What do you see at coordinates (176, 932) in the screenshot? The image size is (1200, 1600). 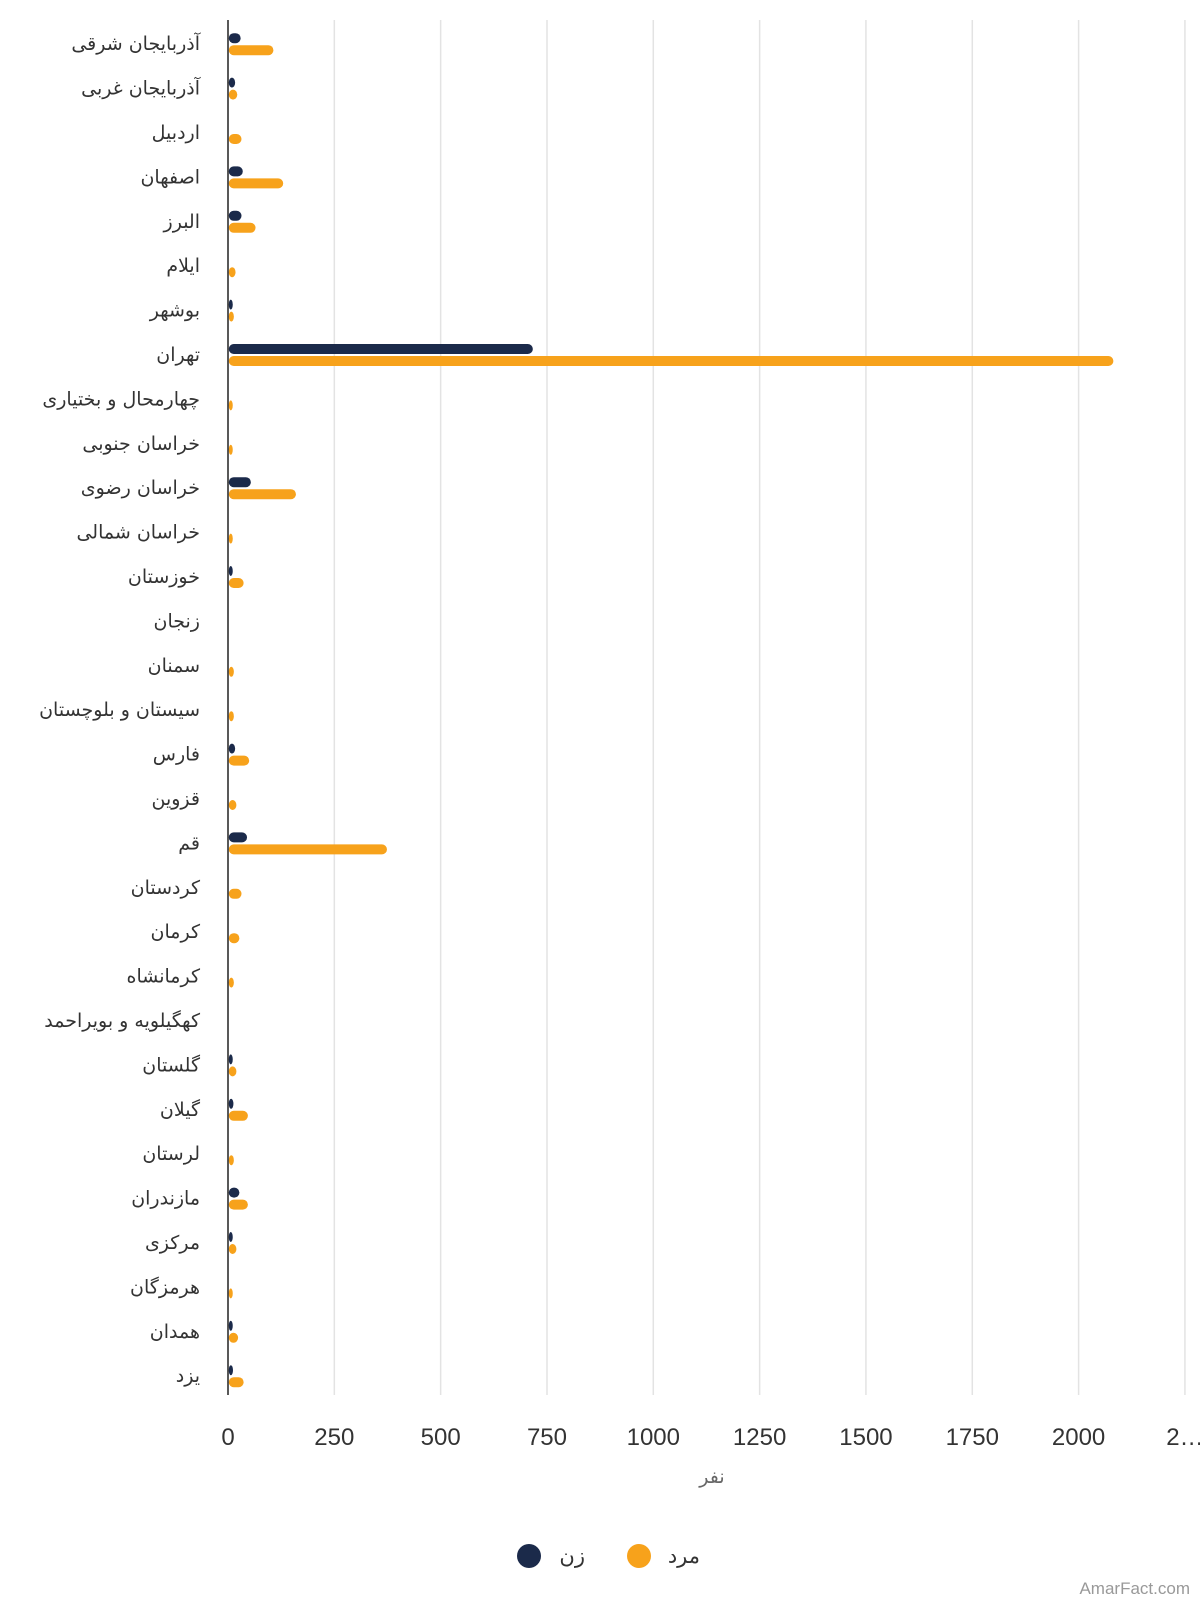 I see `category-label: کرمان` at bounding box center [176, 932].